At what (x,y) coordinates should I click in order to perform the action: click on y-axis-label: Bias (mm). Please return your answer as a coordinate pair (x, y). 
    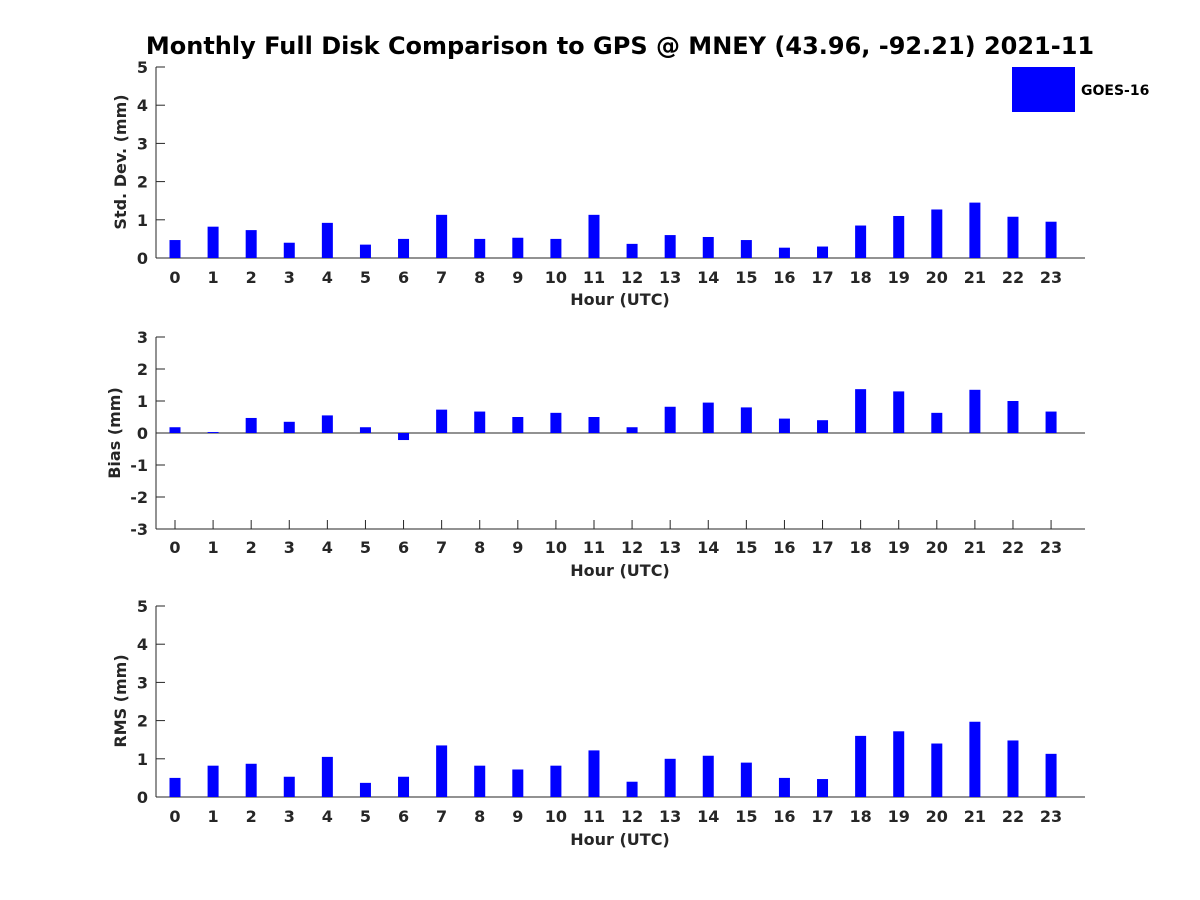
    Looking at the image, I should click on (114, 433).